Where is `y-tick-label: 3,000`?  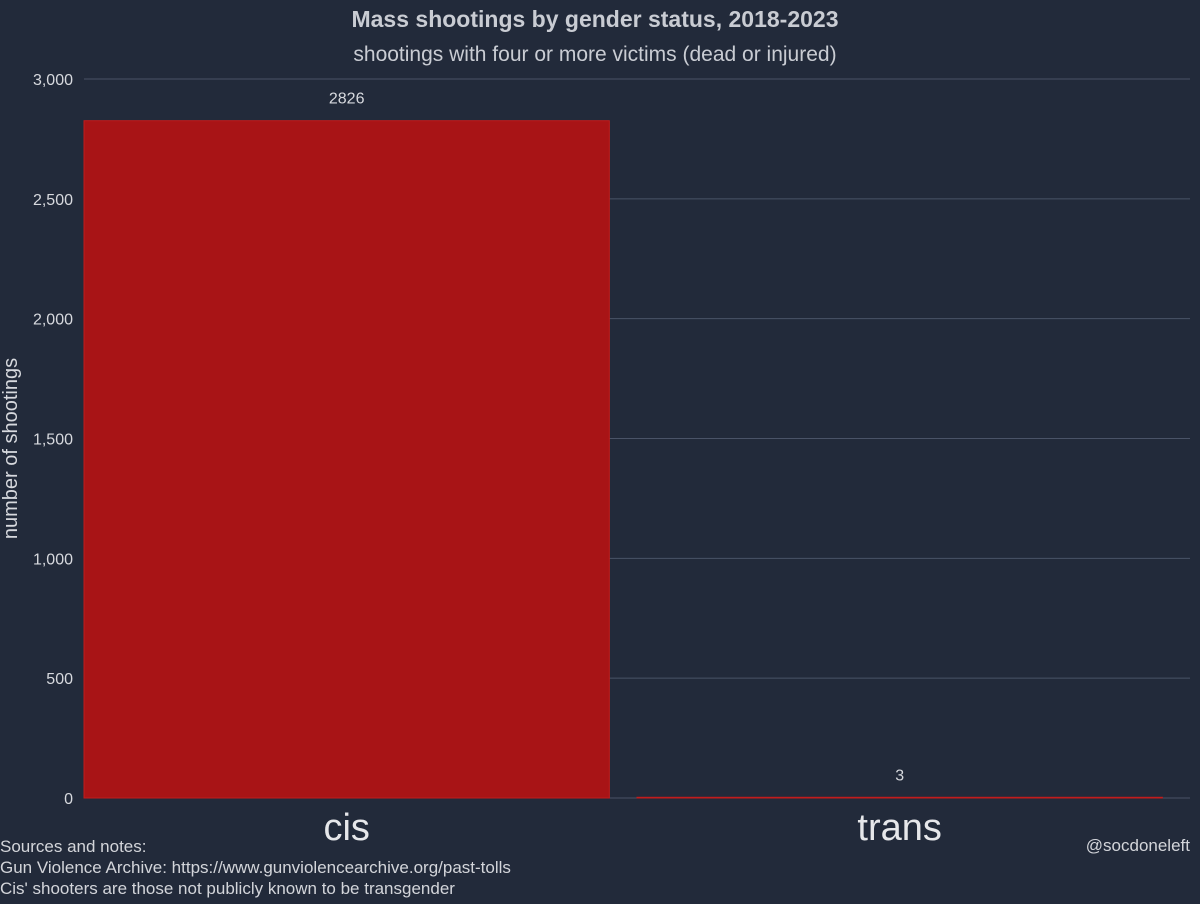 y-tick-label: 3,000 is located at coordinates (53, 80).